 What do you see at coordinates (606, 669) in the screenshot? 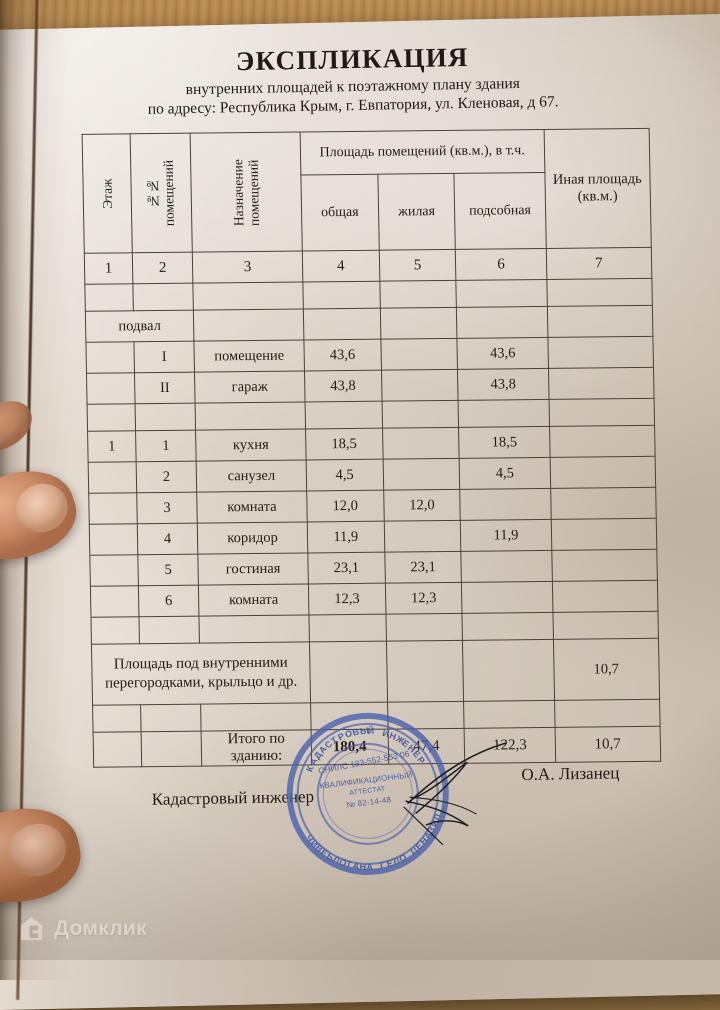
I see `partitions-other-area: 10,7` at bounding box center [606, 669].